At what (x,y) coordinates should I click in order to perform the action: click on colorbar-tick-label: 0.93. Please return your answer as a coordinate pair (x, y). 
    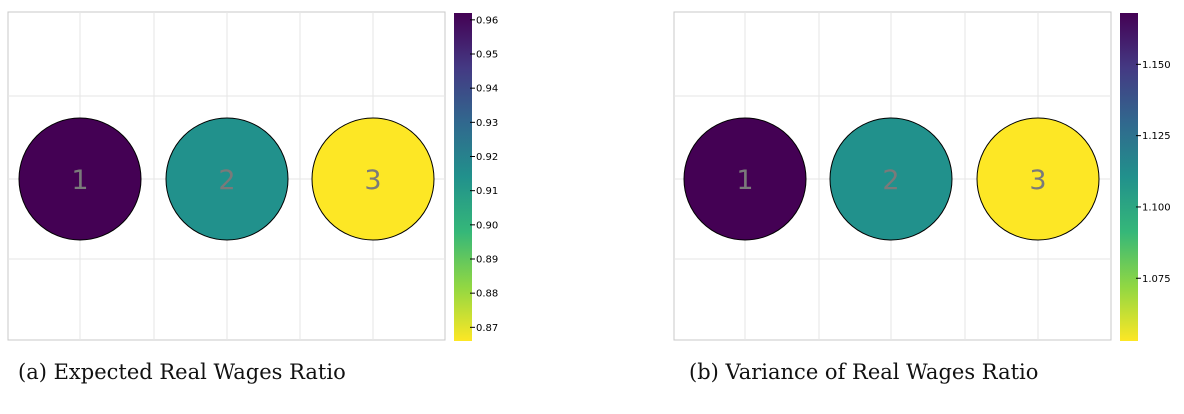
    Looking at the image, I should click on (487, 123).